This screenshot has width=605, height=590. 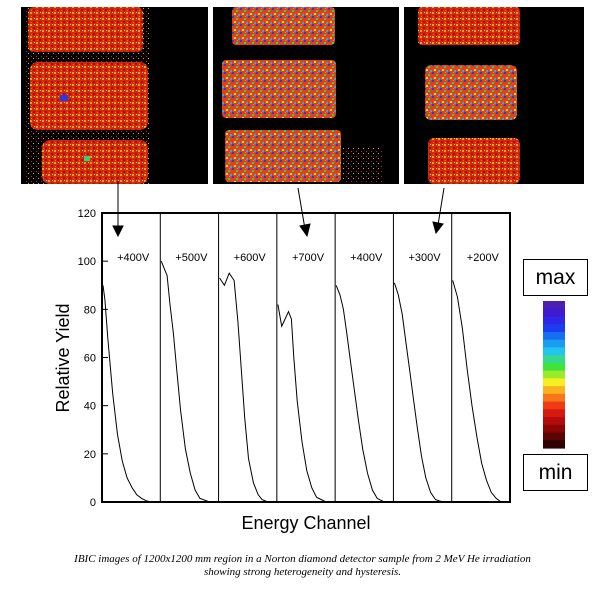 What do you see at coordinates (90, 310) in the screenshot?
I see `y-tick-label: 80` at bounding box center [90, 310].